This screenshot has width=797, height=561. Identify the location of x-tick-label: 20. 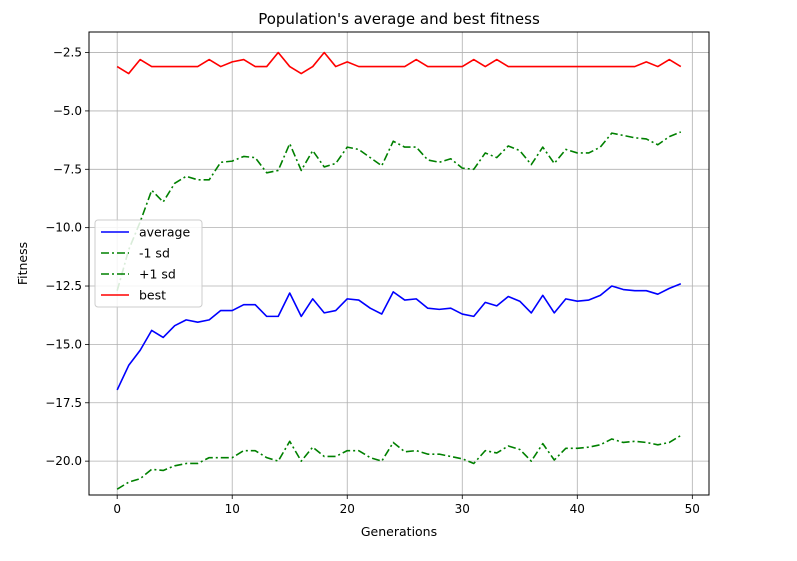
(347, 509).